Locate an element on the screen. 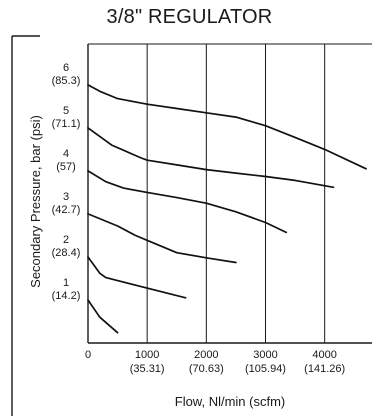  y-tick-label: 5 is located at coordinates (66, 111).